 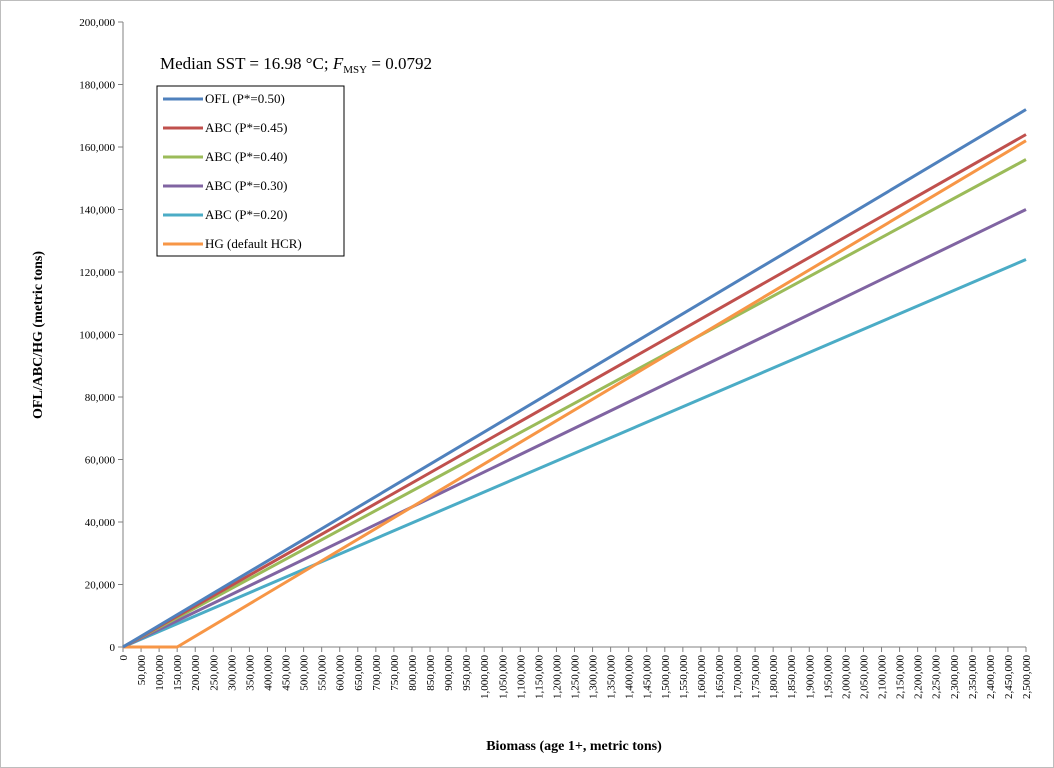 What do you see at coordinates (612, 677) in the screenshot?
I see `x-tick-label: 1,350,000` at bounding box center [612, 677].